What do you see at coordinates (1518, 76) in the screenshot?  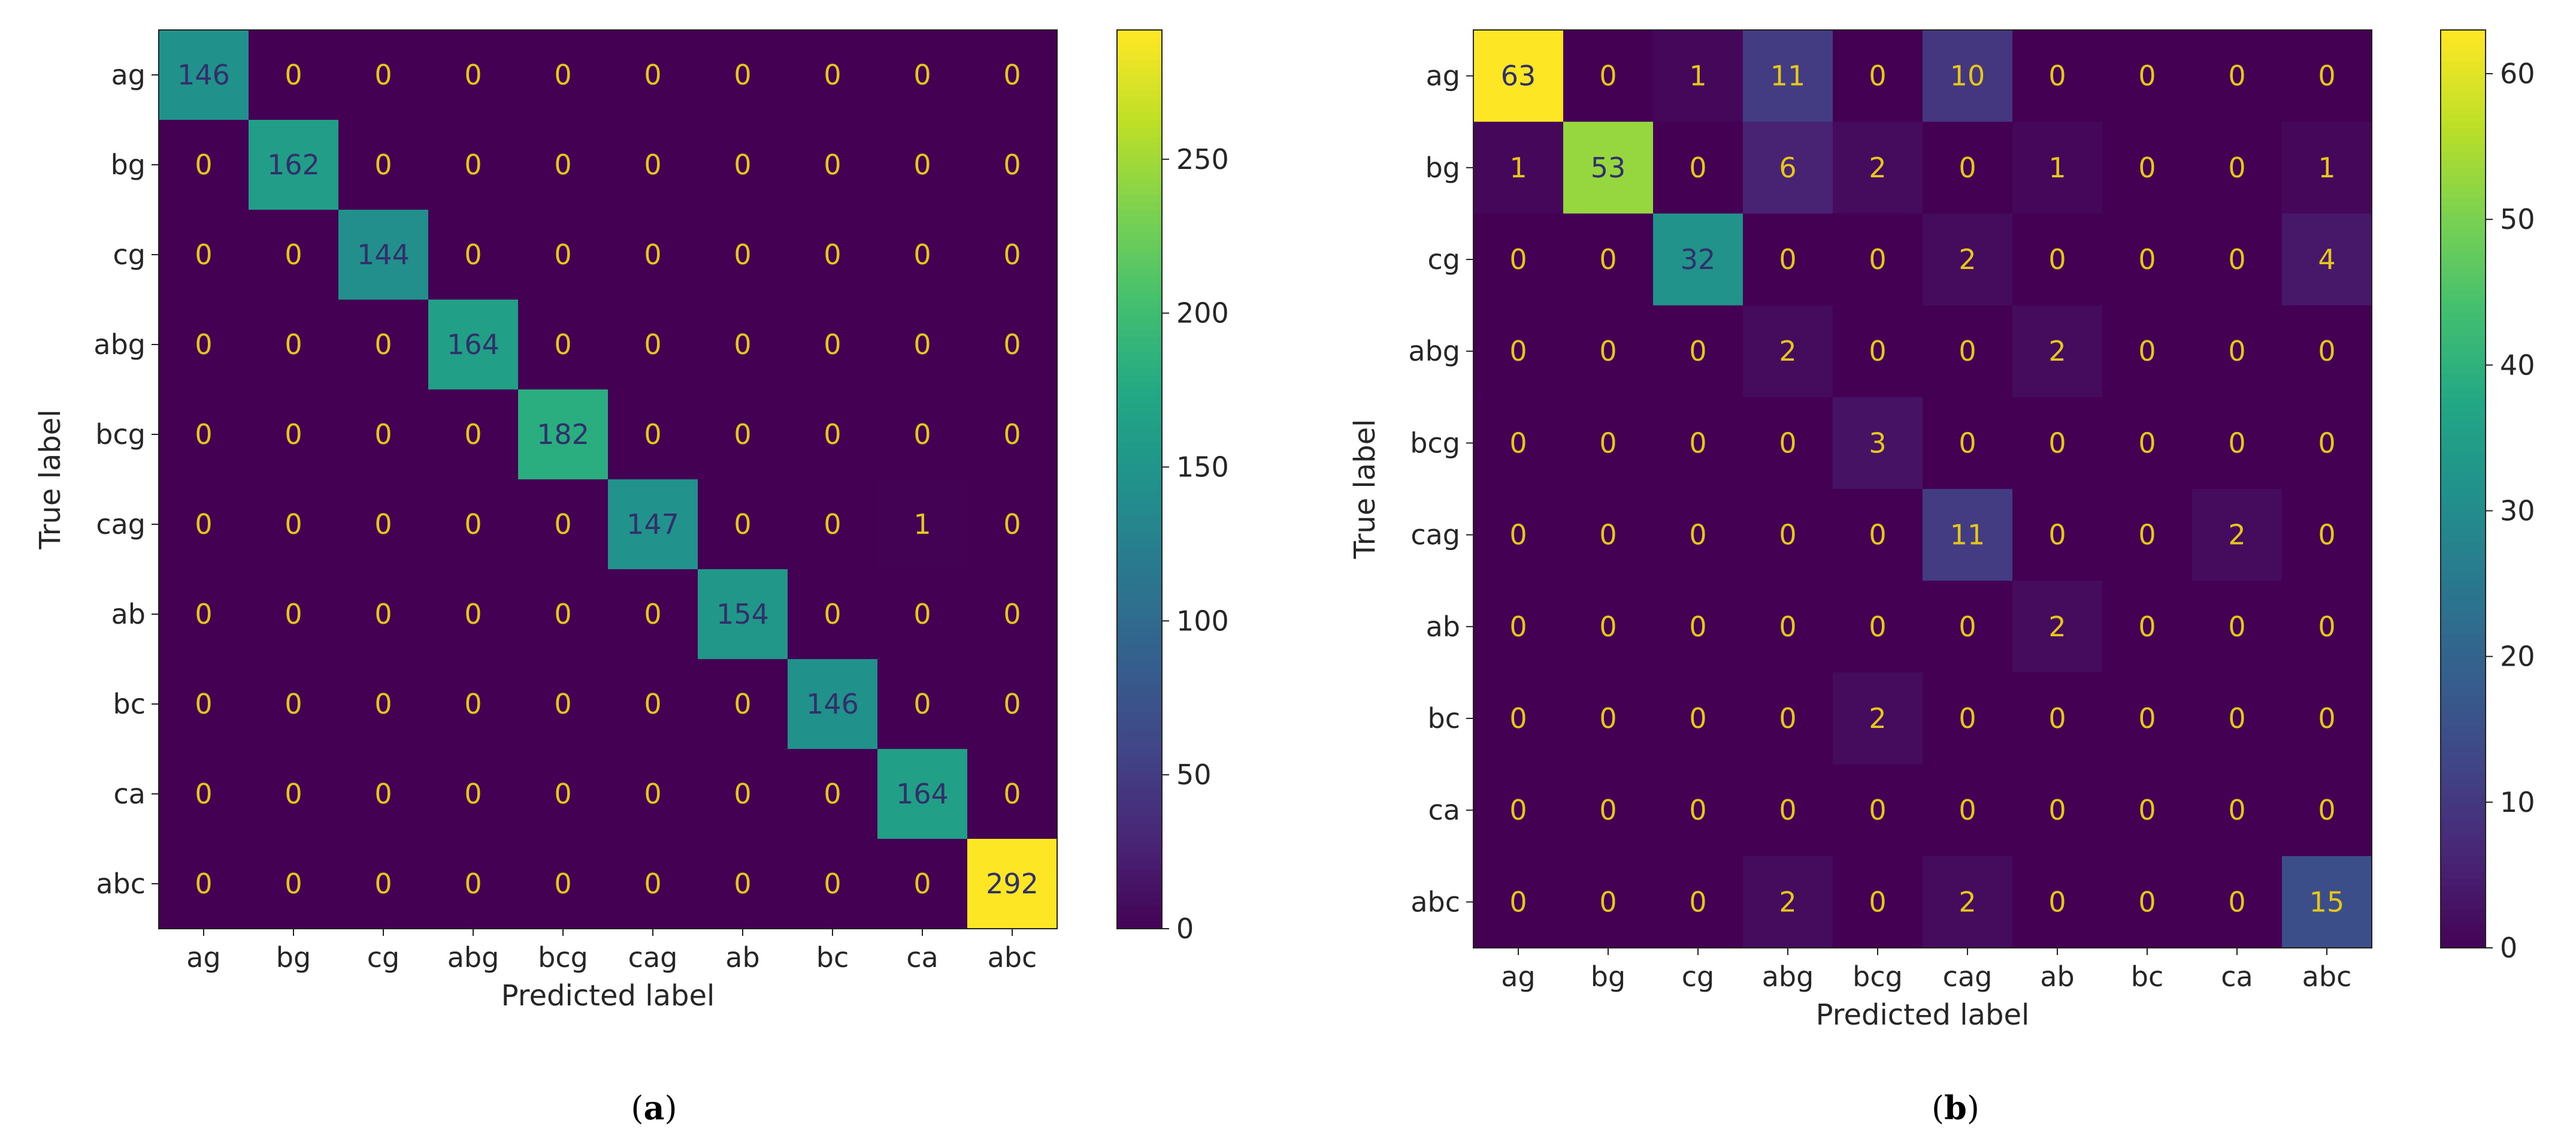 I see `cell-value-label: 63` at bounding box center [1518, 76].